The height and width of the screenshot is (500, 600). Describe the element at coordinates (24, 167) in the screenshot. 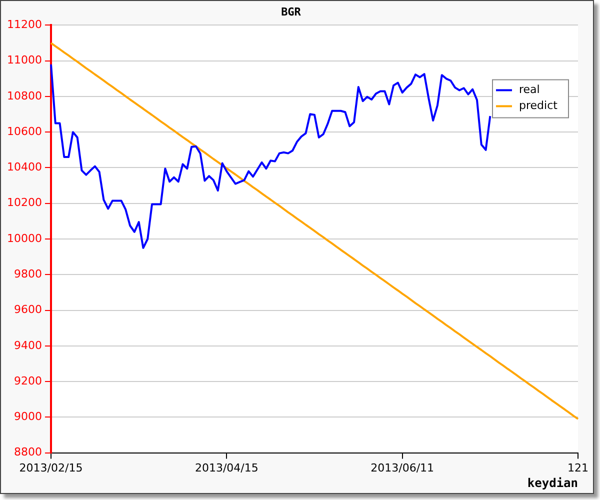

I see `y-tick-label: 10400` at that location.